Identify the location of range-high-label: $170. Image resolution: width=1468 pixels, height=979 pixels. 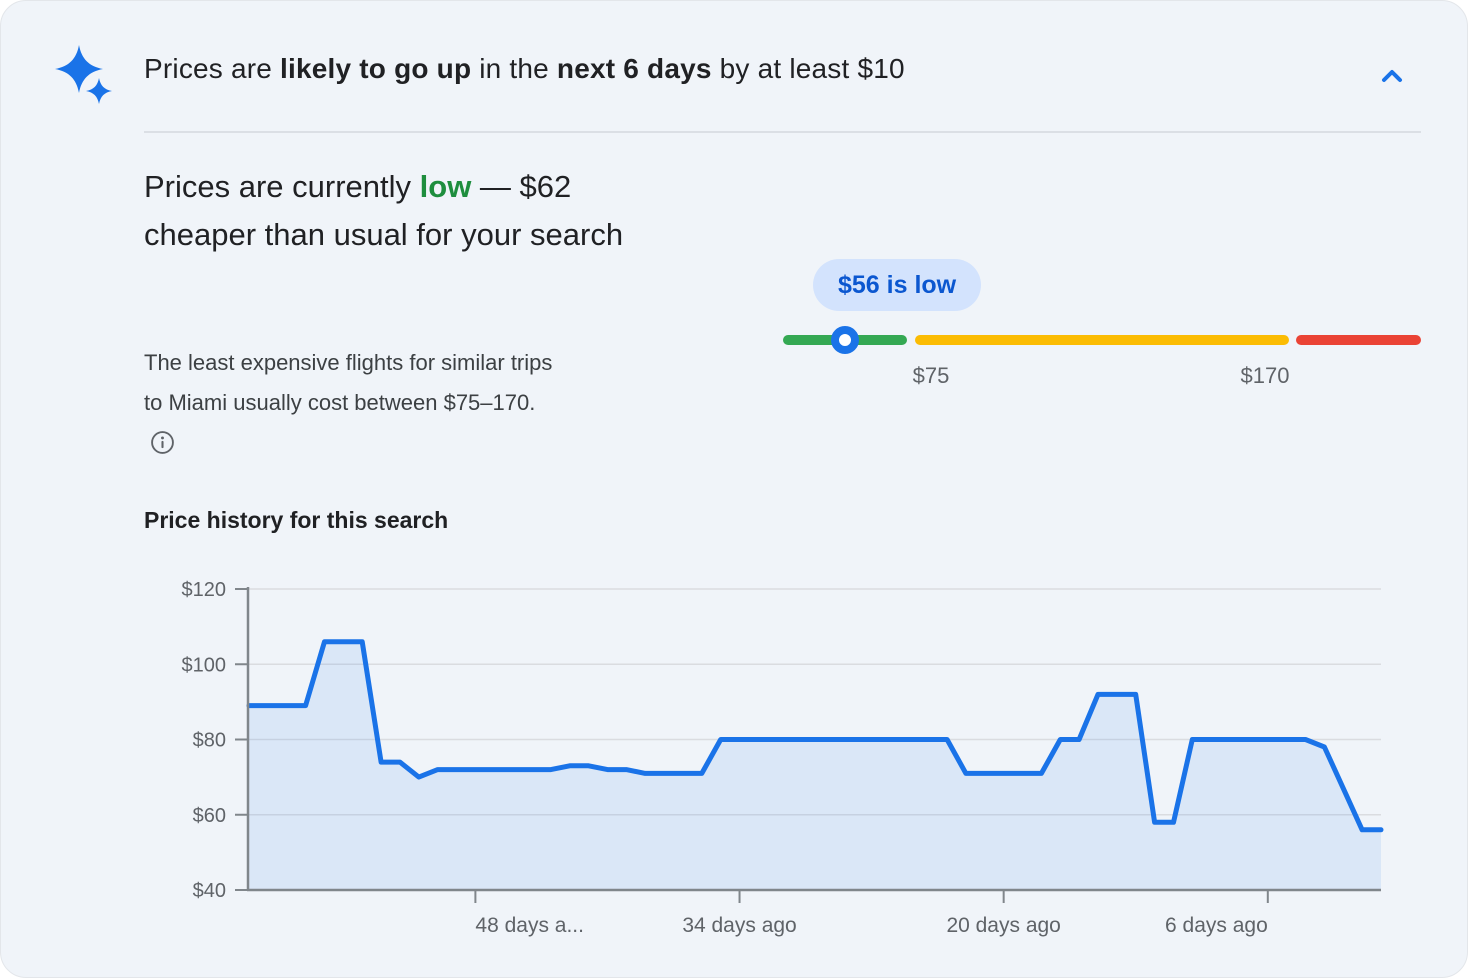
(1265, 375).